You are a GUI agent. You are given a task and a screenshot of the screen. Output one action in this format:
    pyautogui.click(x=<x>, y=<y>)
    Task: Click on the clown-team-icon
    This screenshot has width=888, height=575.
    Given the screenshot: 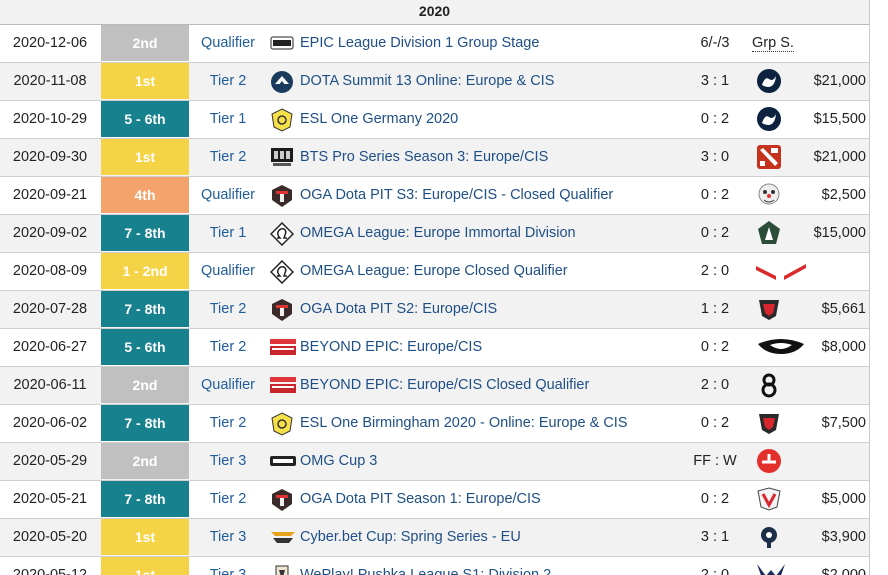 What is the action you would take?
    pyautogui.click(x=769, y=195)
    